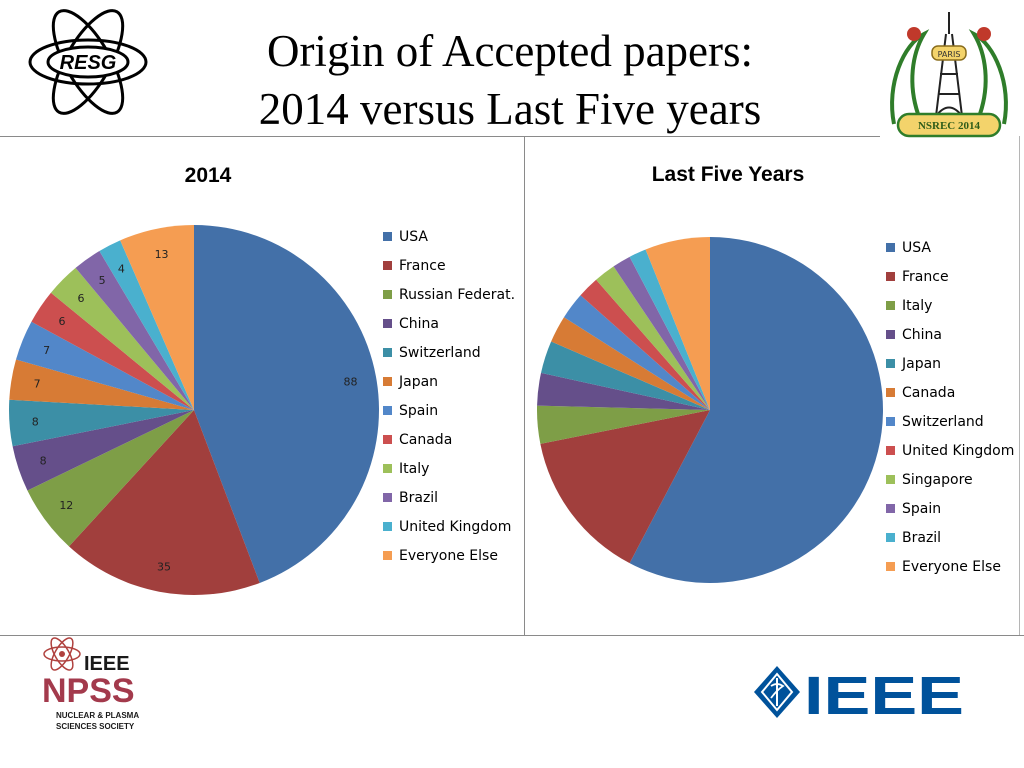  Describe the element at coordinates (884, 693) in the screenshot. I see `ieee-logo-text: IEEE` at that location.